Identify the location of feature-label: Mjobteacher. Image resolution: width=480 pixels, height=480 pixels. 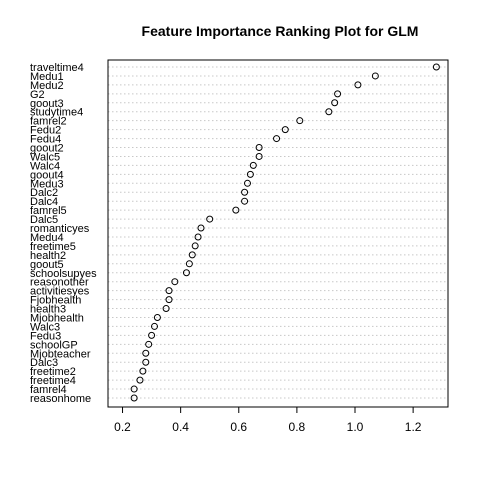
(60, 354).